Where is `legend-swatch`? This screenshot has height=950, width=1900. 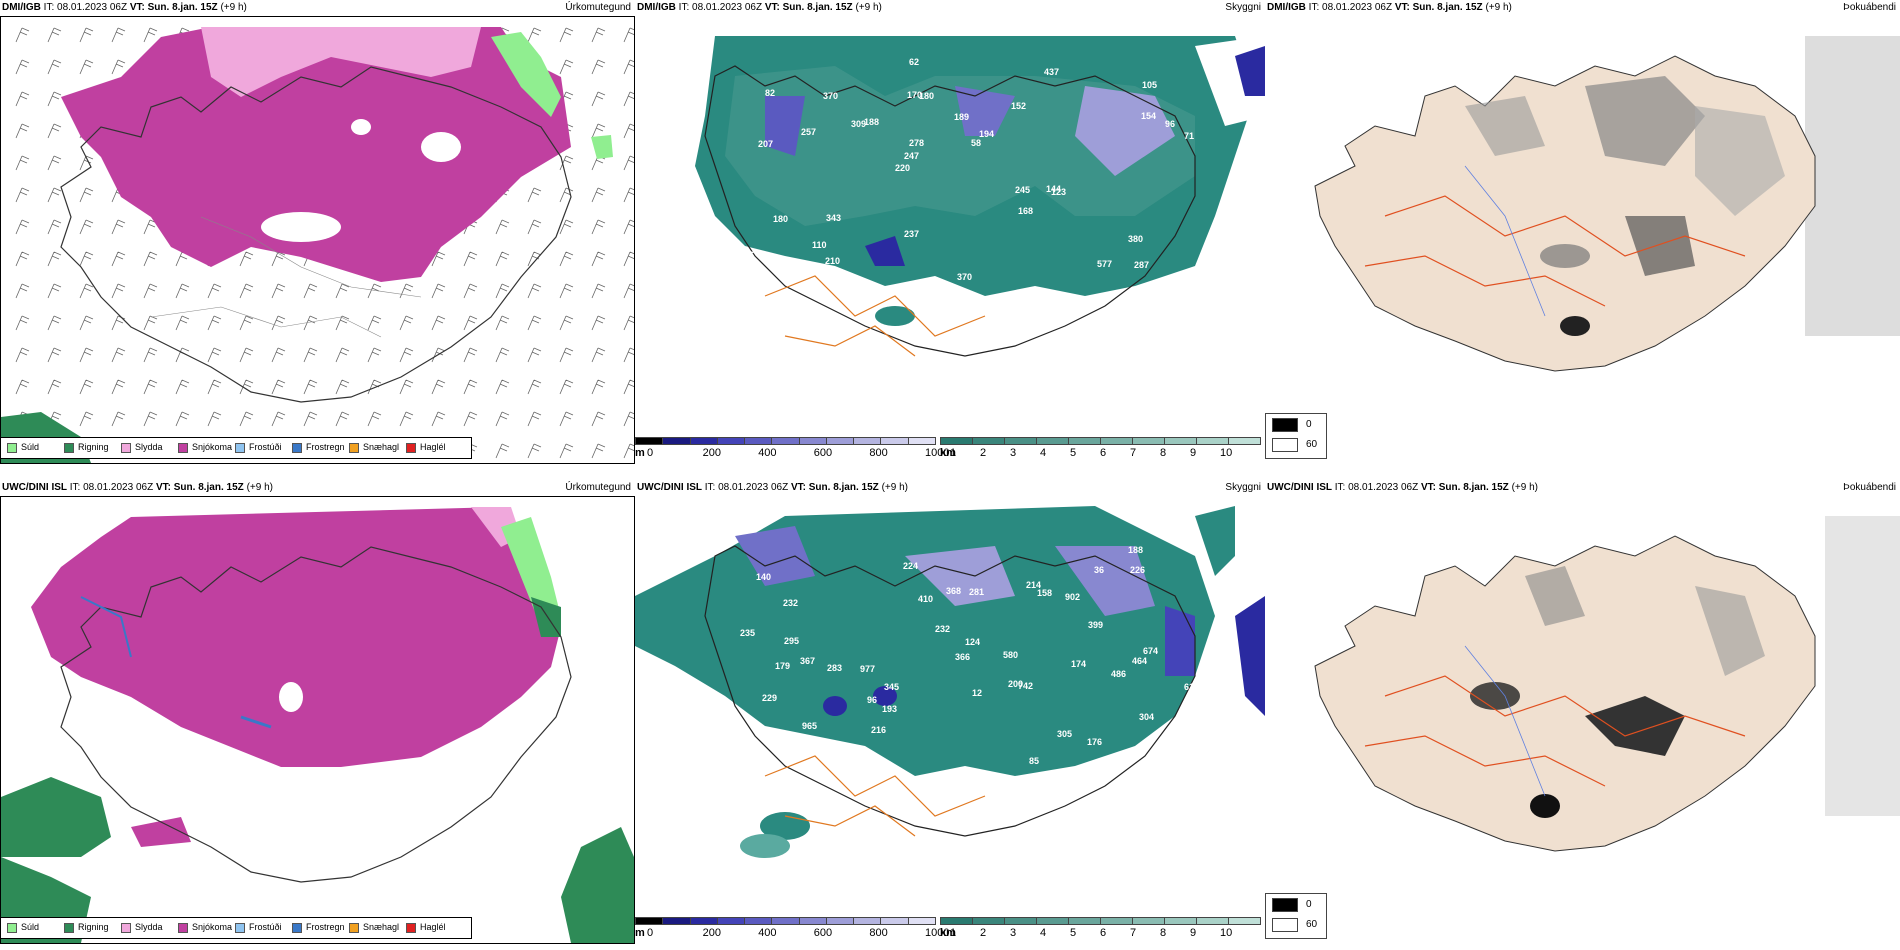 legend-swatch is located at coordinates (411, 928).